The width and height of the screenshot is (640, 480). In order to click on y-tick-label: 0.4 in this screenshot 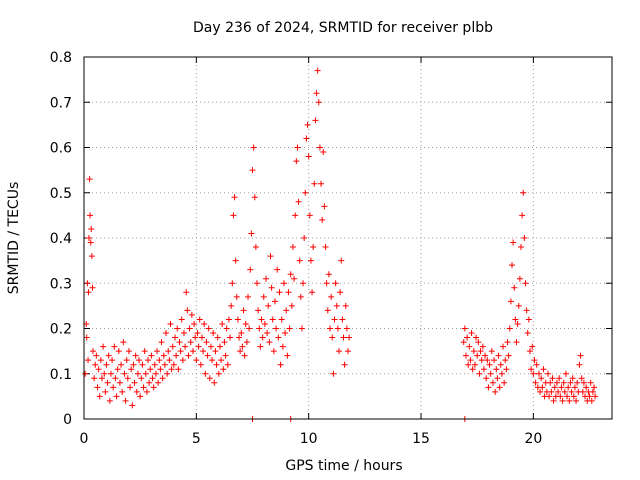, I will do `click(61, 239)`.